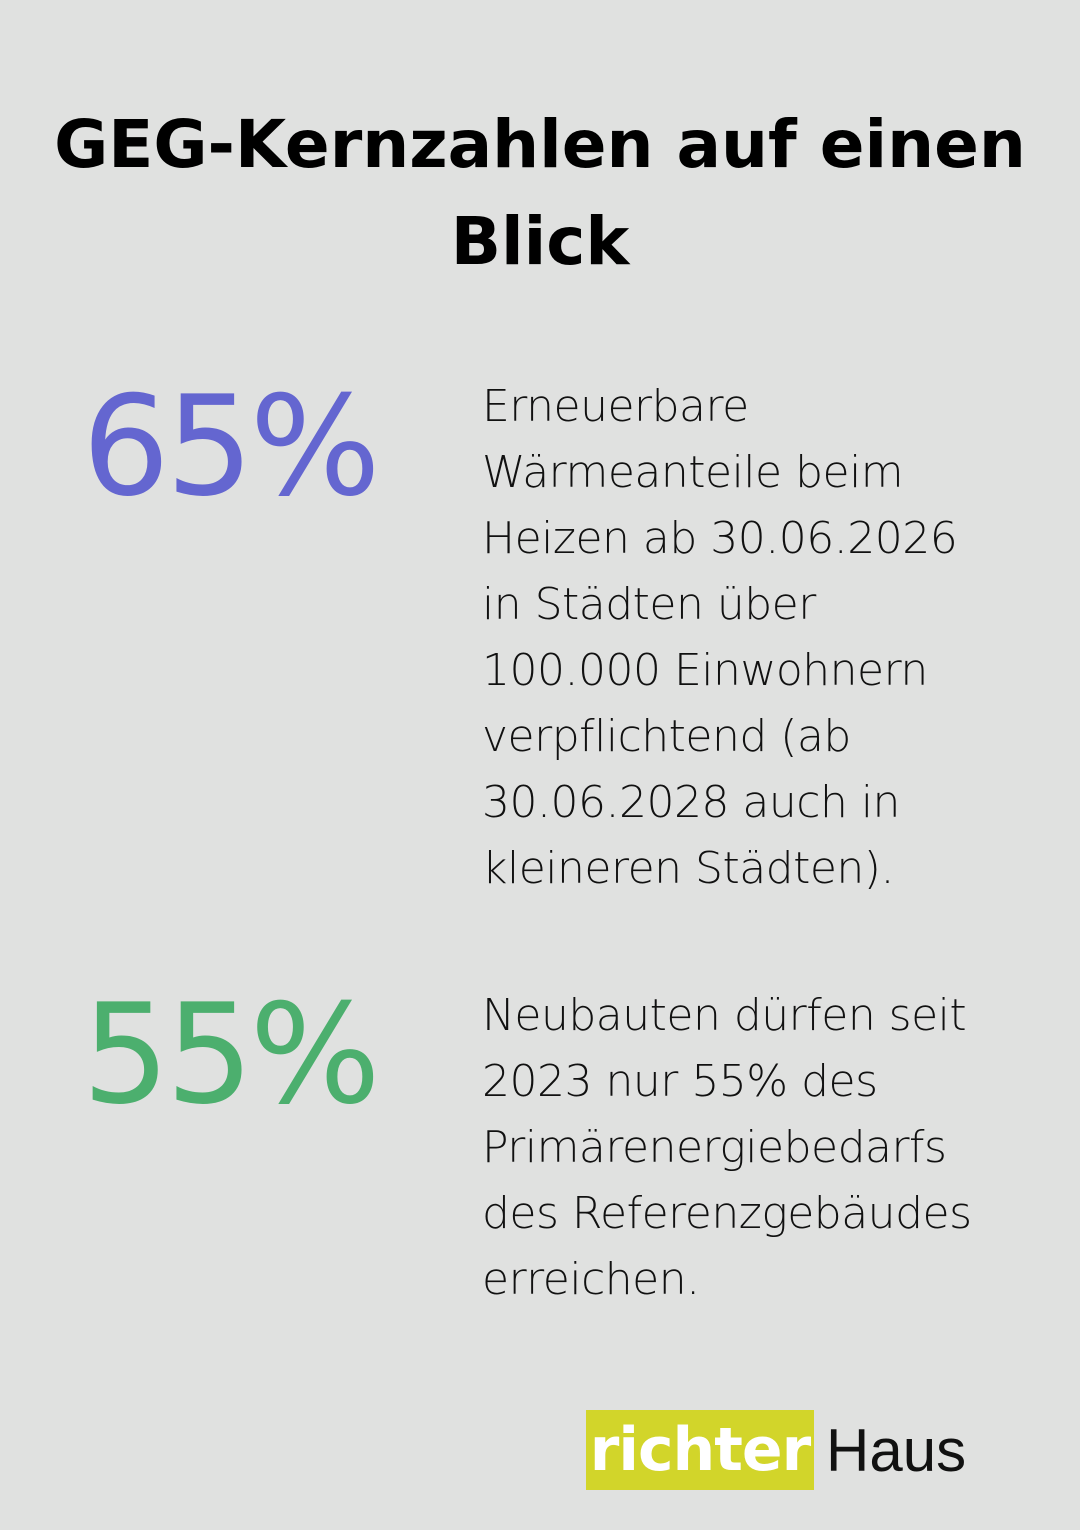 Image resolution: width=1080 pixels, height=1530 pixels. What do you see at coordinates (540, 241) in the screenshot?
I see `title-line: Blick` at bounding box center [540, 241].